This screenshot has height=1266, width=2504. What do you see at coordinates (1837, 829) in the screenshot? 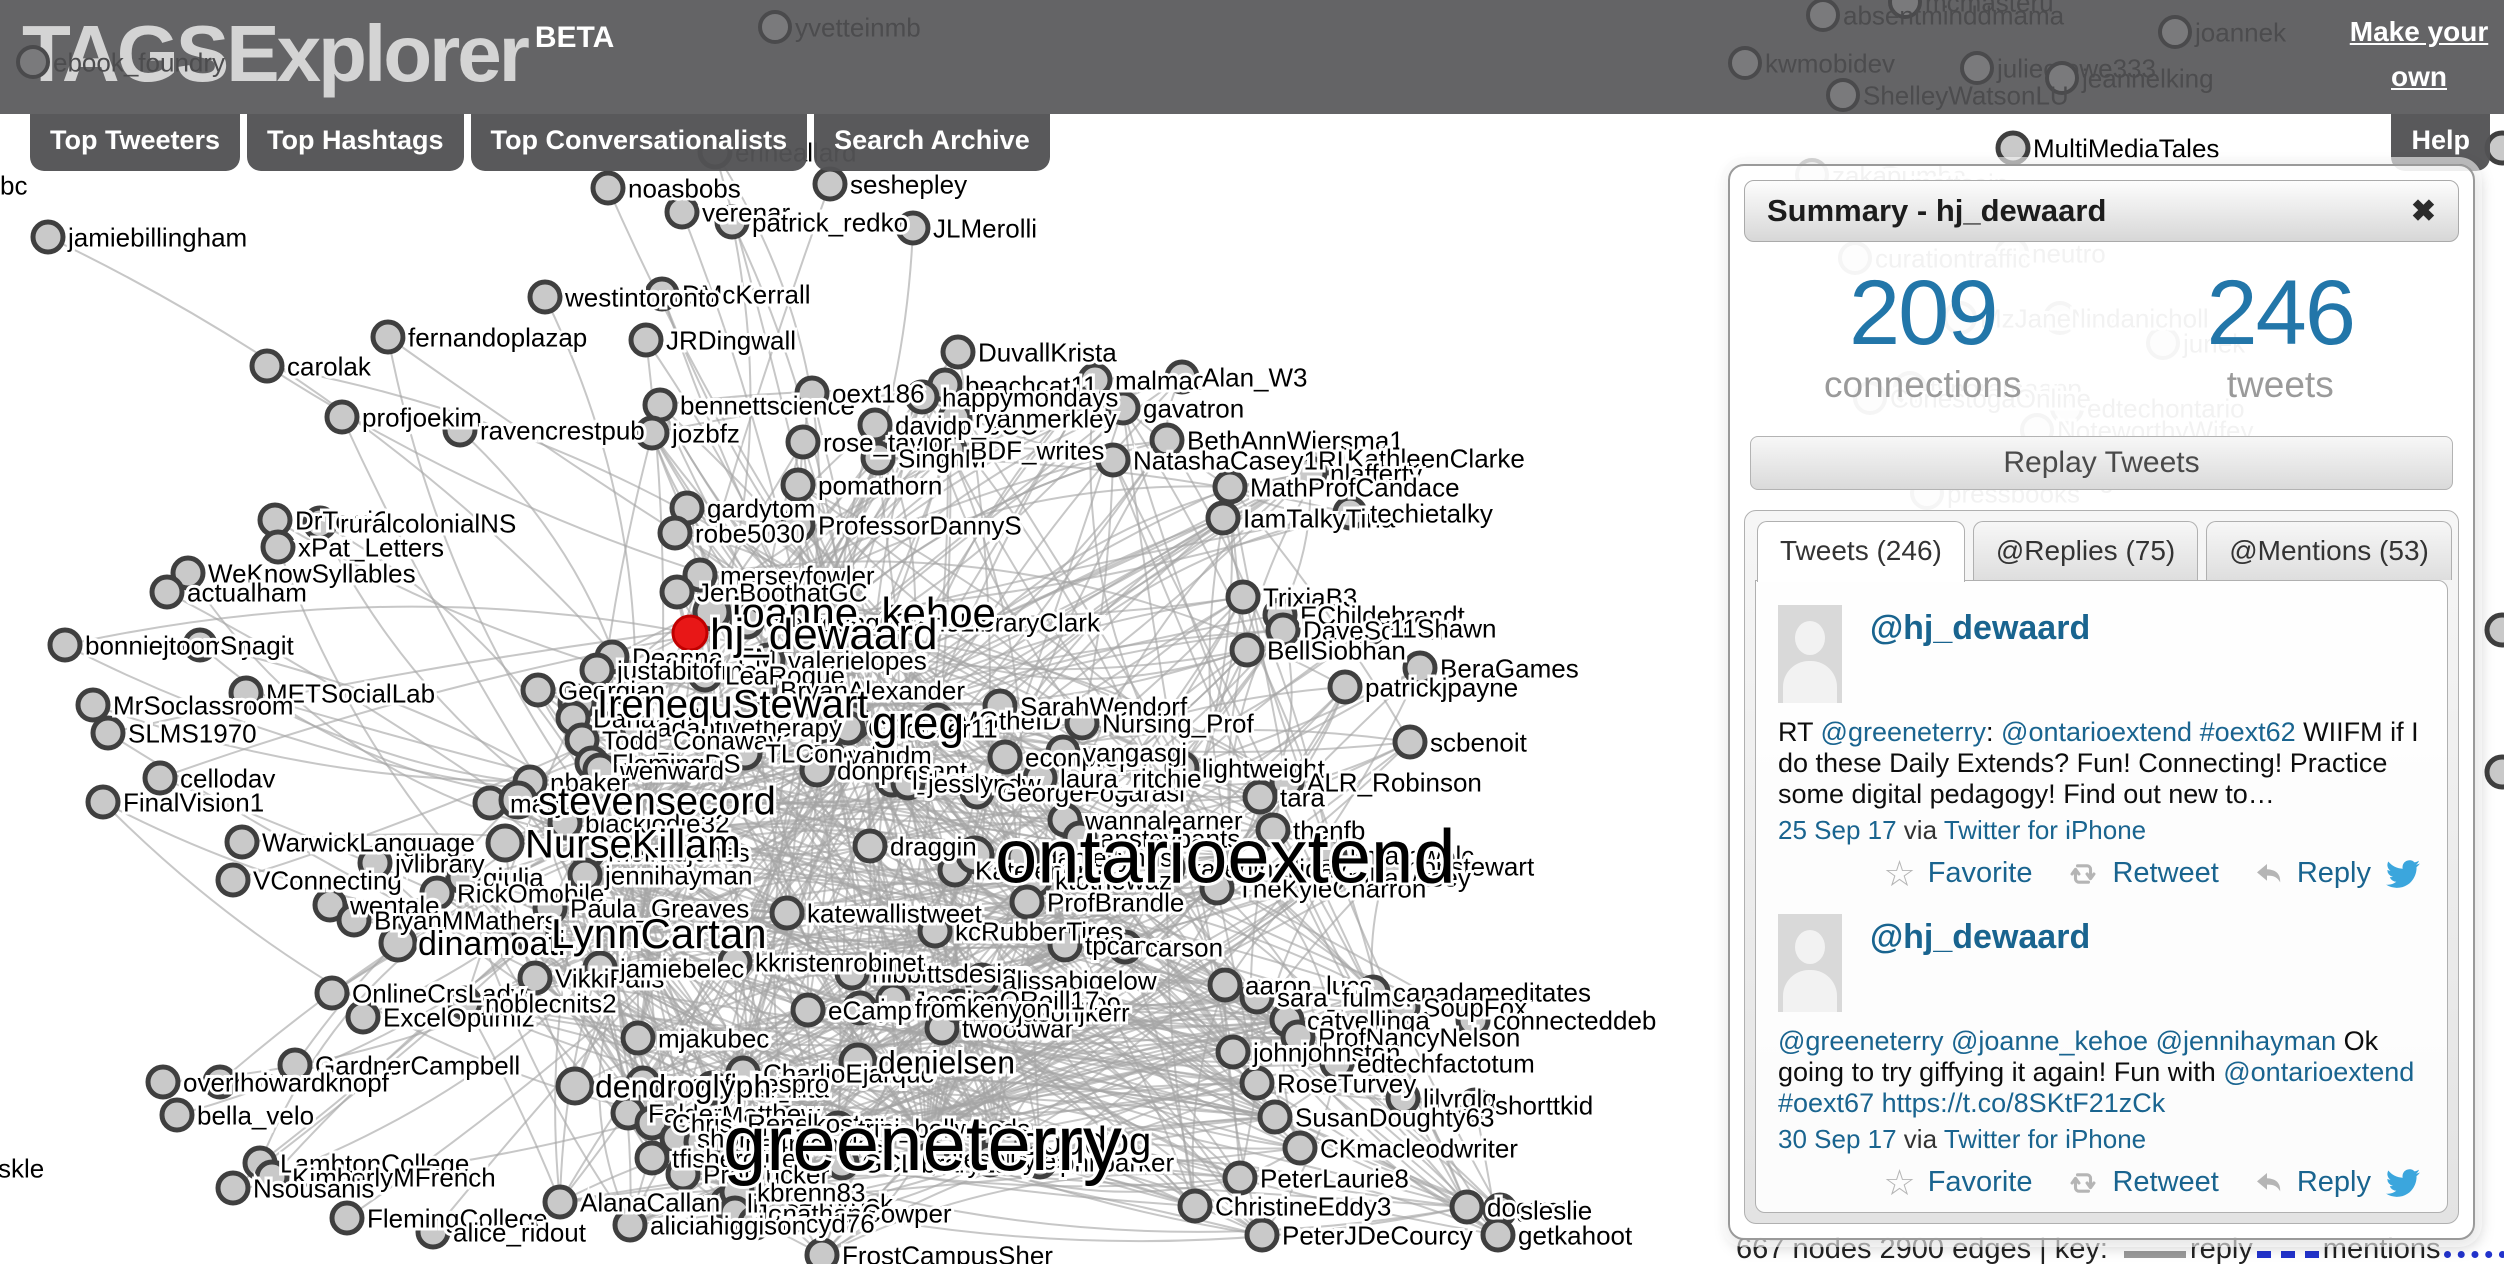
I see `tweet-timestamp: 25 Sep 17` at bounding box center [1837, 829].